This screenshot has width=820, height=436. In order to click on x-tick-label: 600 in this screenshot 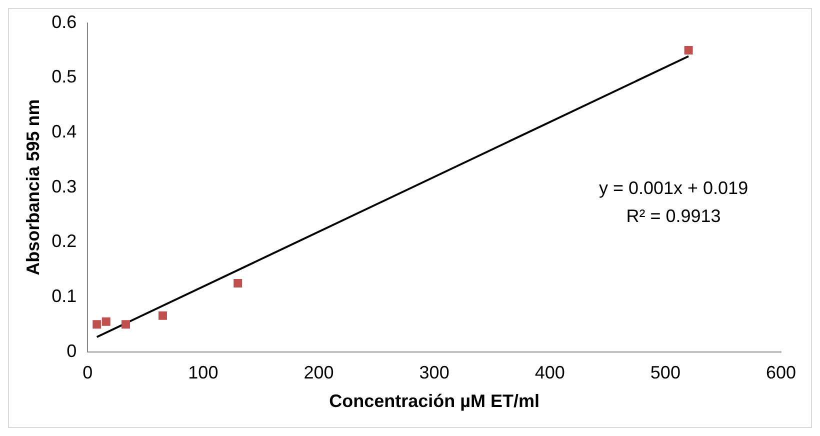, I will do `click(781, 372)`.